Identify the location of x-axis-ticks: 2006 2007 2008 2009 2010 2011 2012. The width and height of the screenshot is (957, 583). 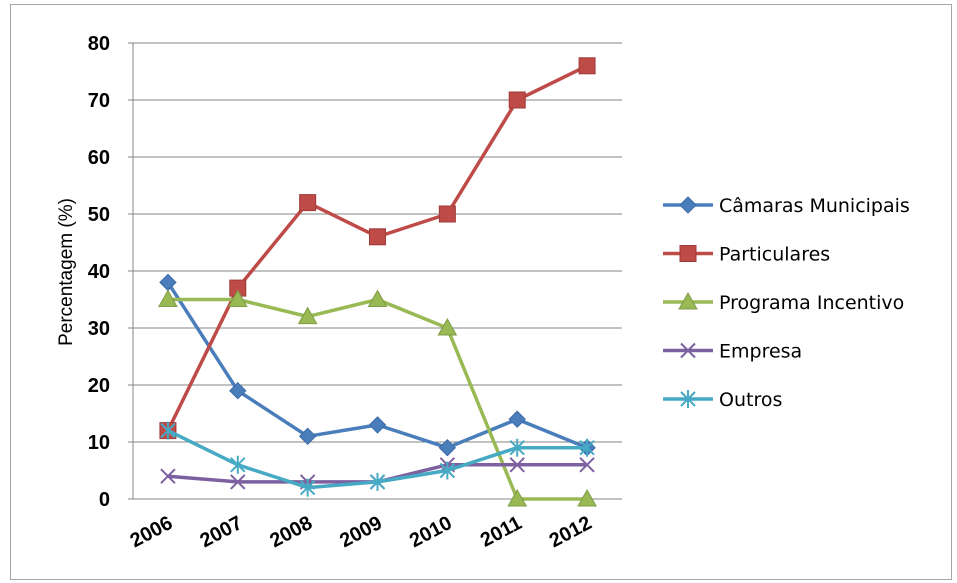
(361, 532).